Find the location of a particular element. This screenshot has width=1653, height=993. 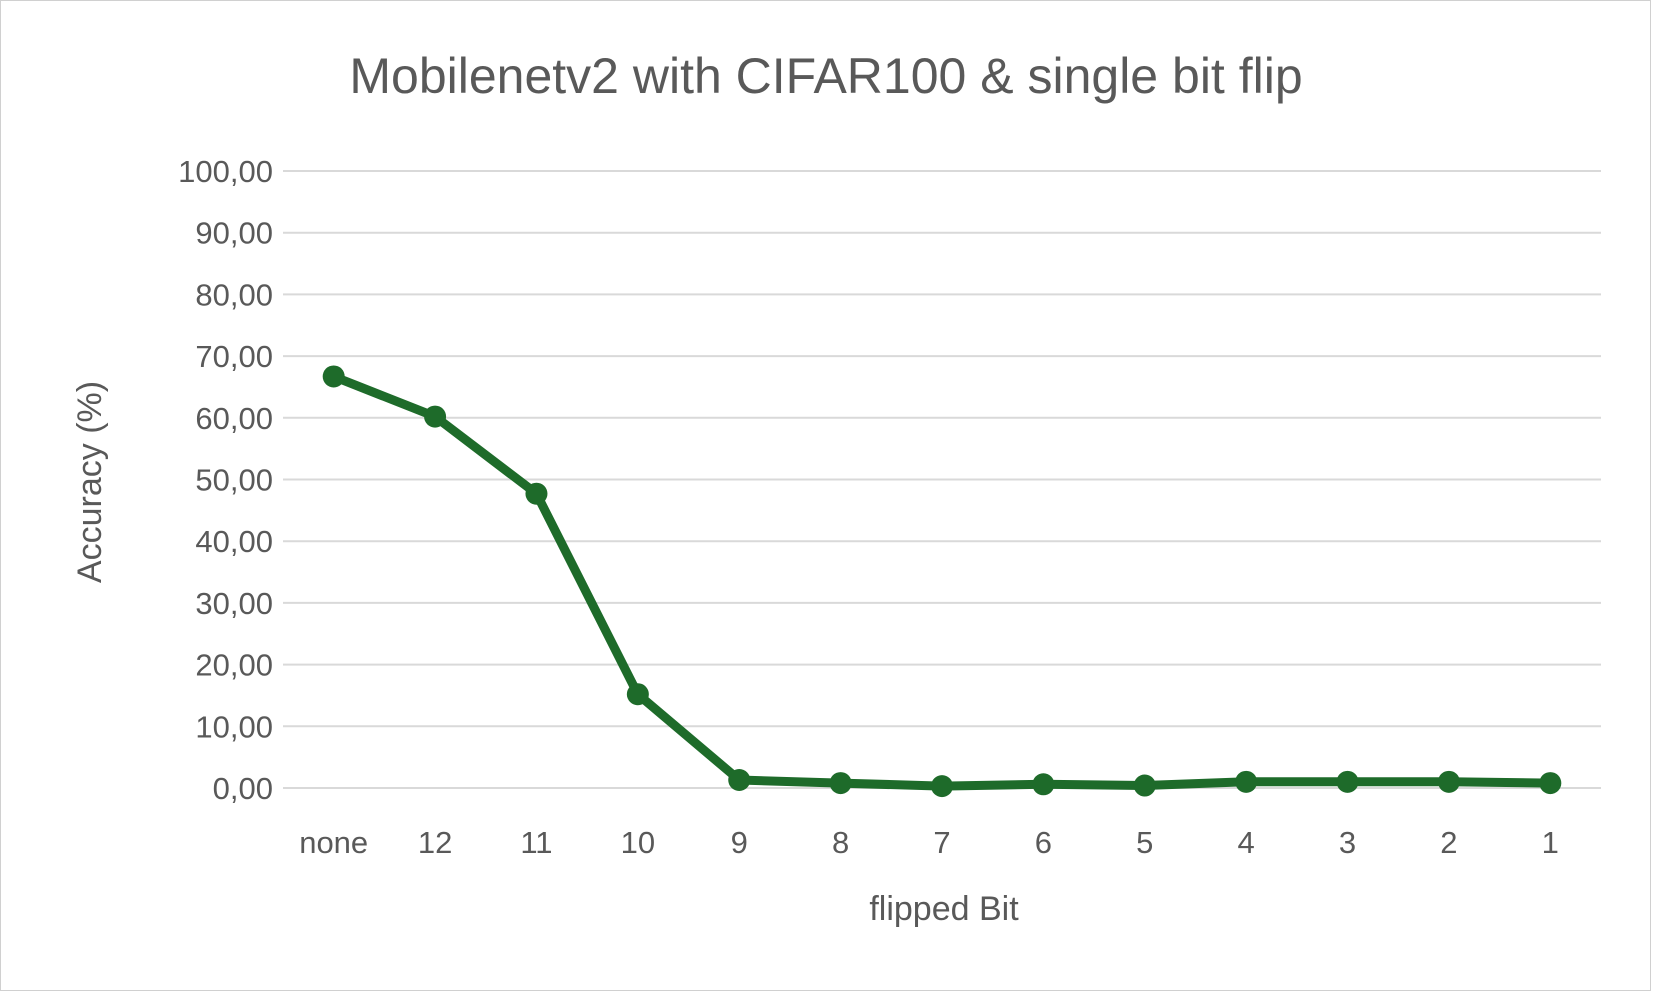

x-tick-label: 3 is located at coordinates (1347, 842).